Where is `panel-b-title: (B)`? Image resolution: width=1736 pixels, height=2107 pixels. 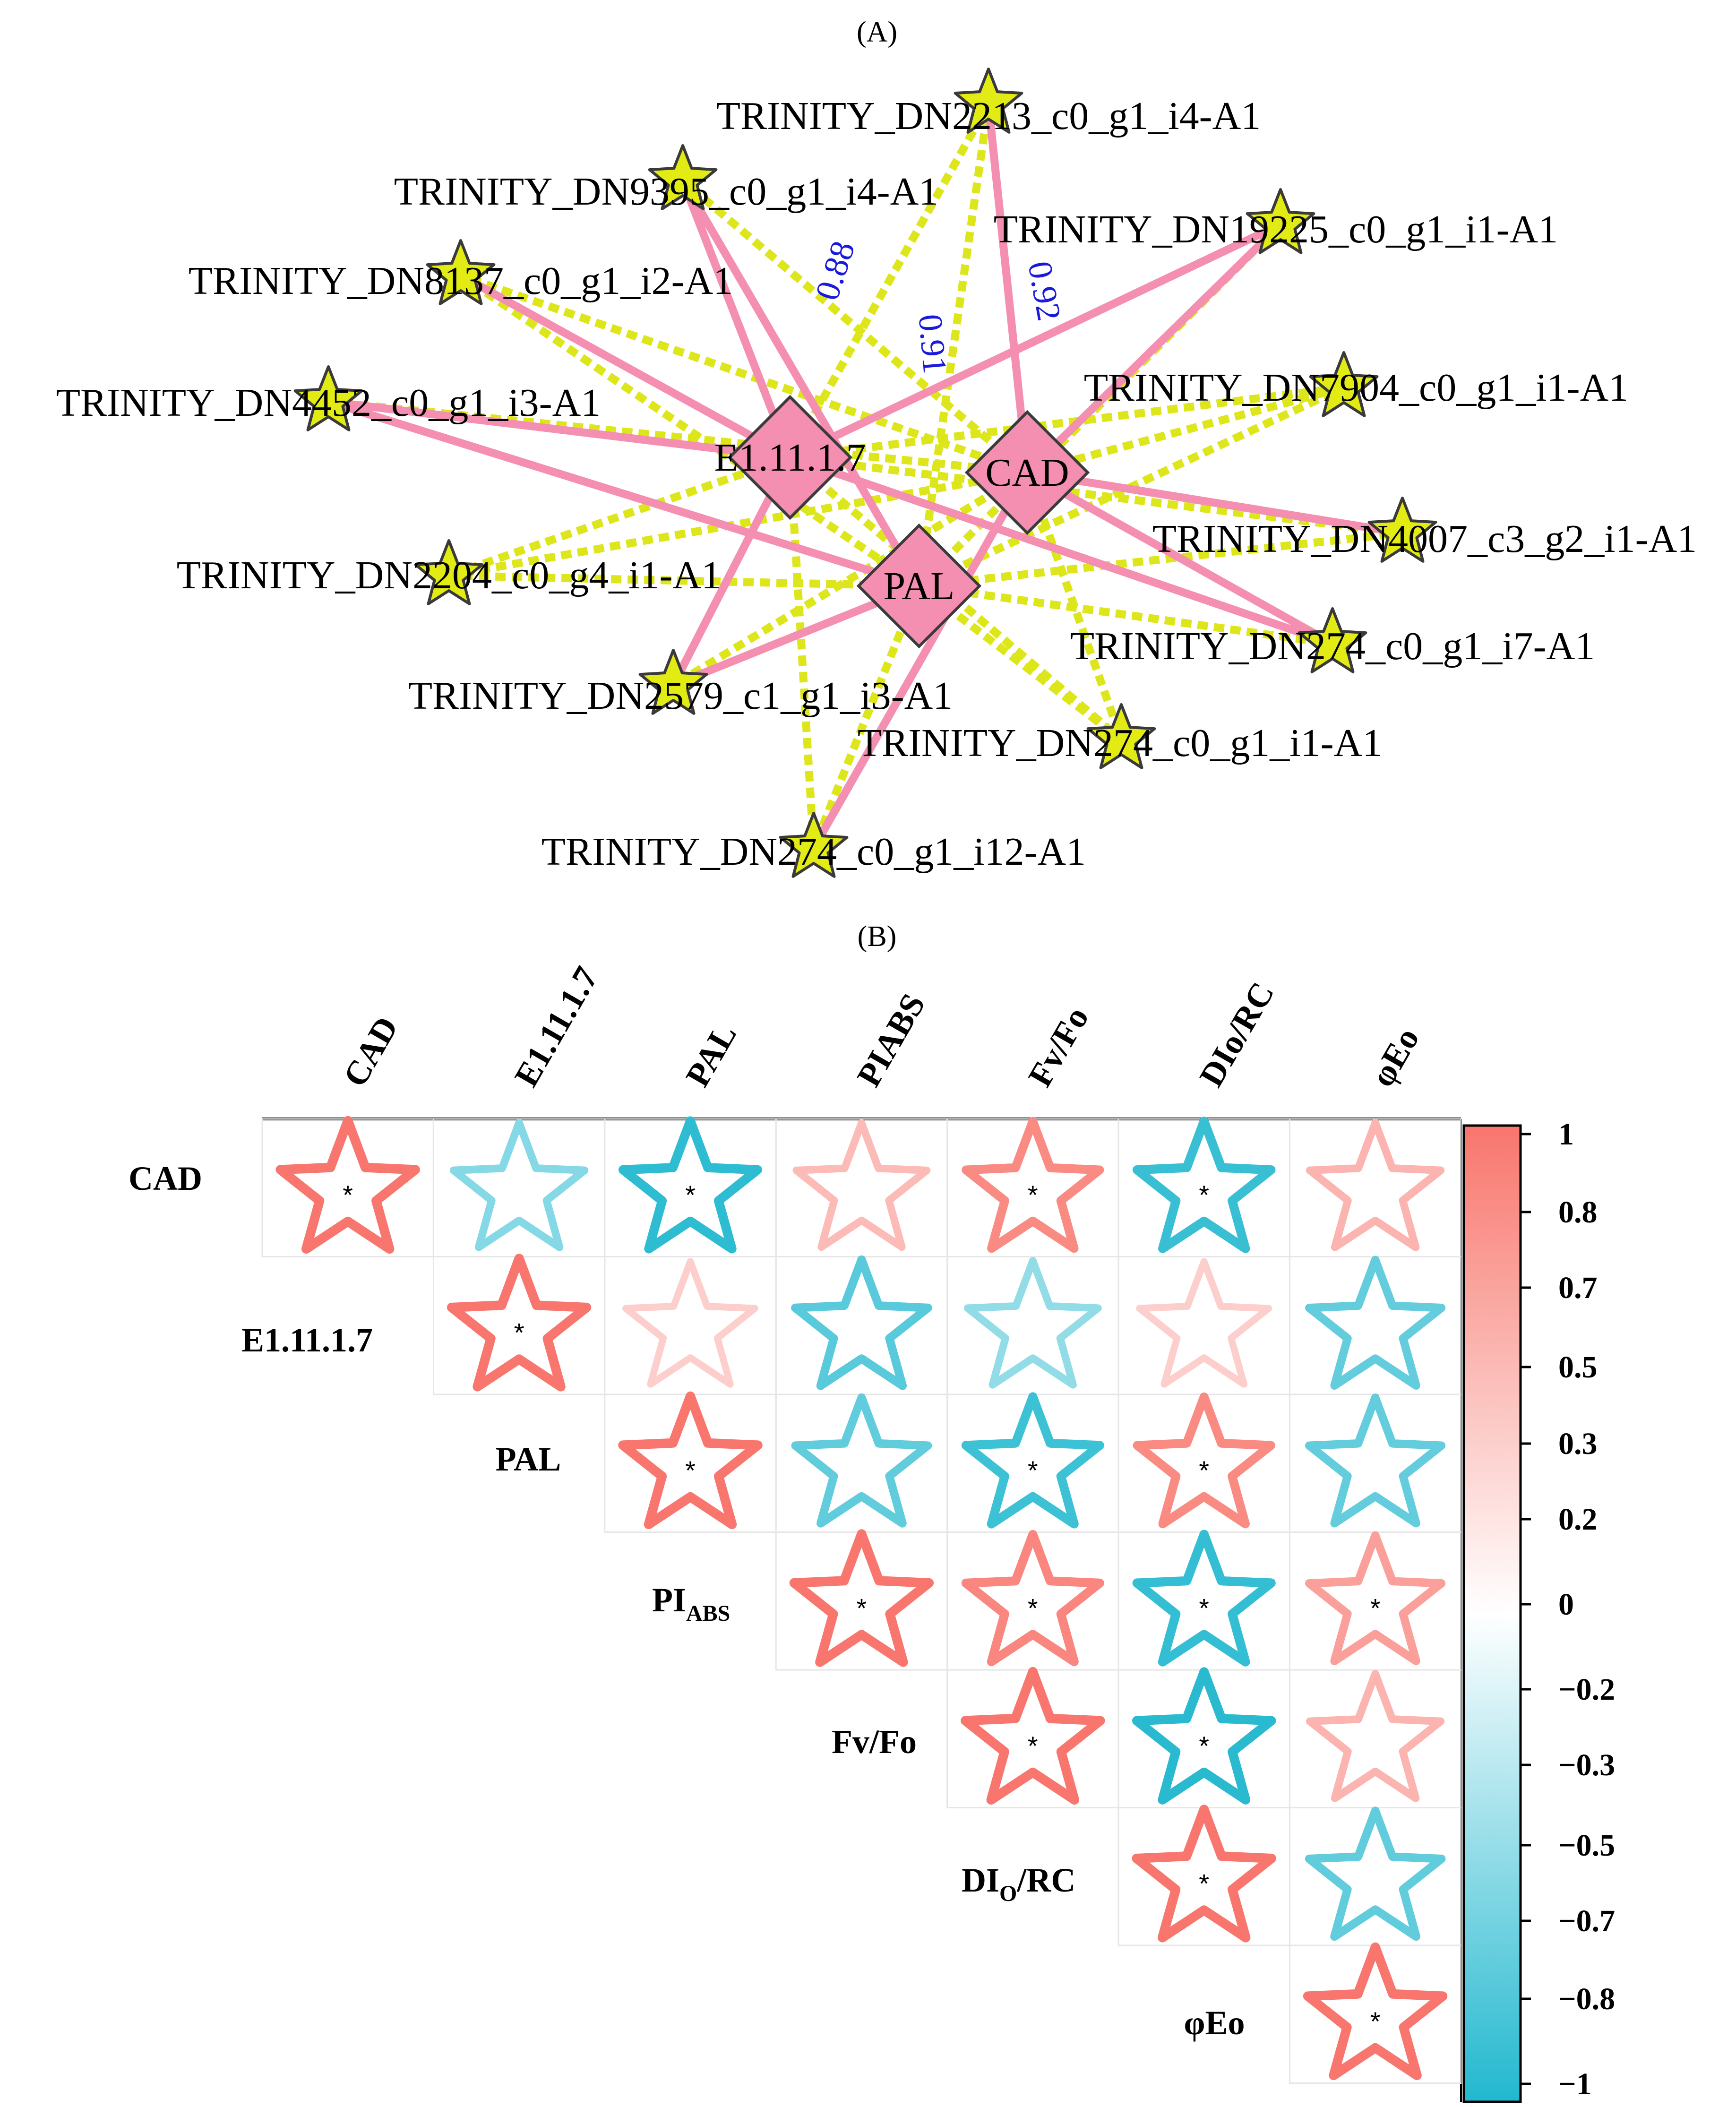
panel-b-title: (B) is located at coordinates (877, 936).